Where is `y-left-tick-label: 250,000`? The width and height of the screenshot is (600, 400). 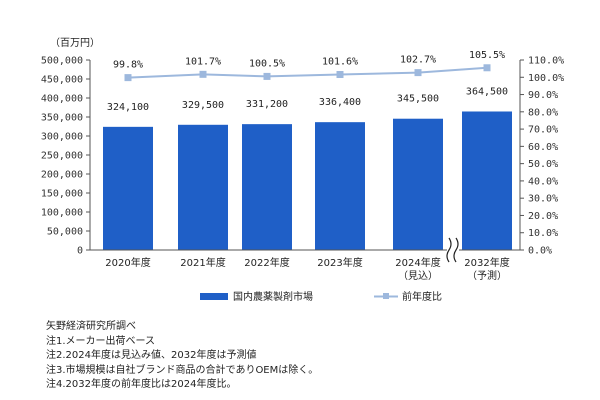
y-left-tick-label: 250,000 is located at coordinates (62, 156).